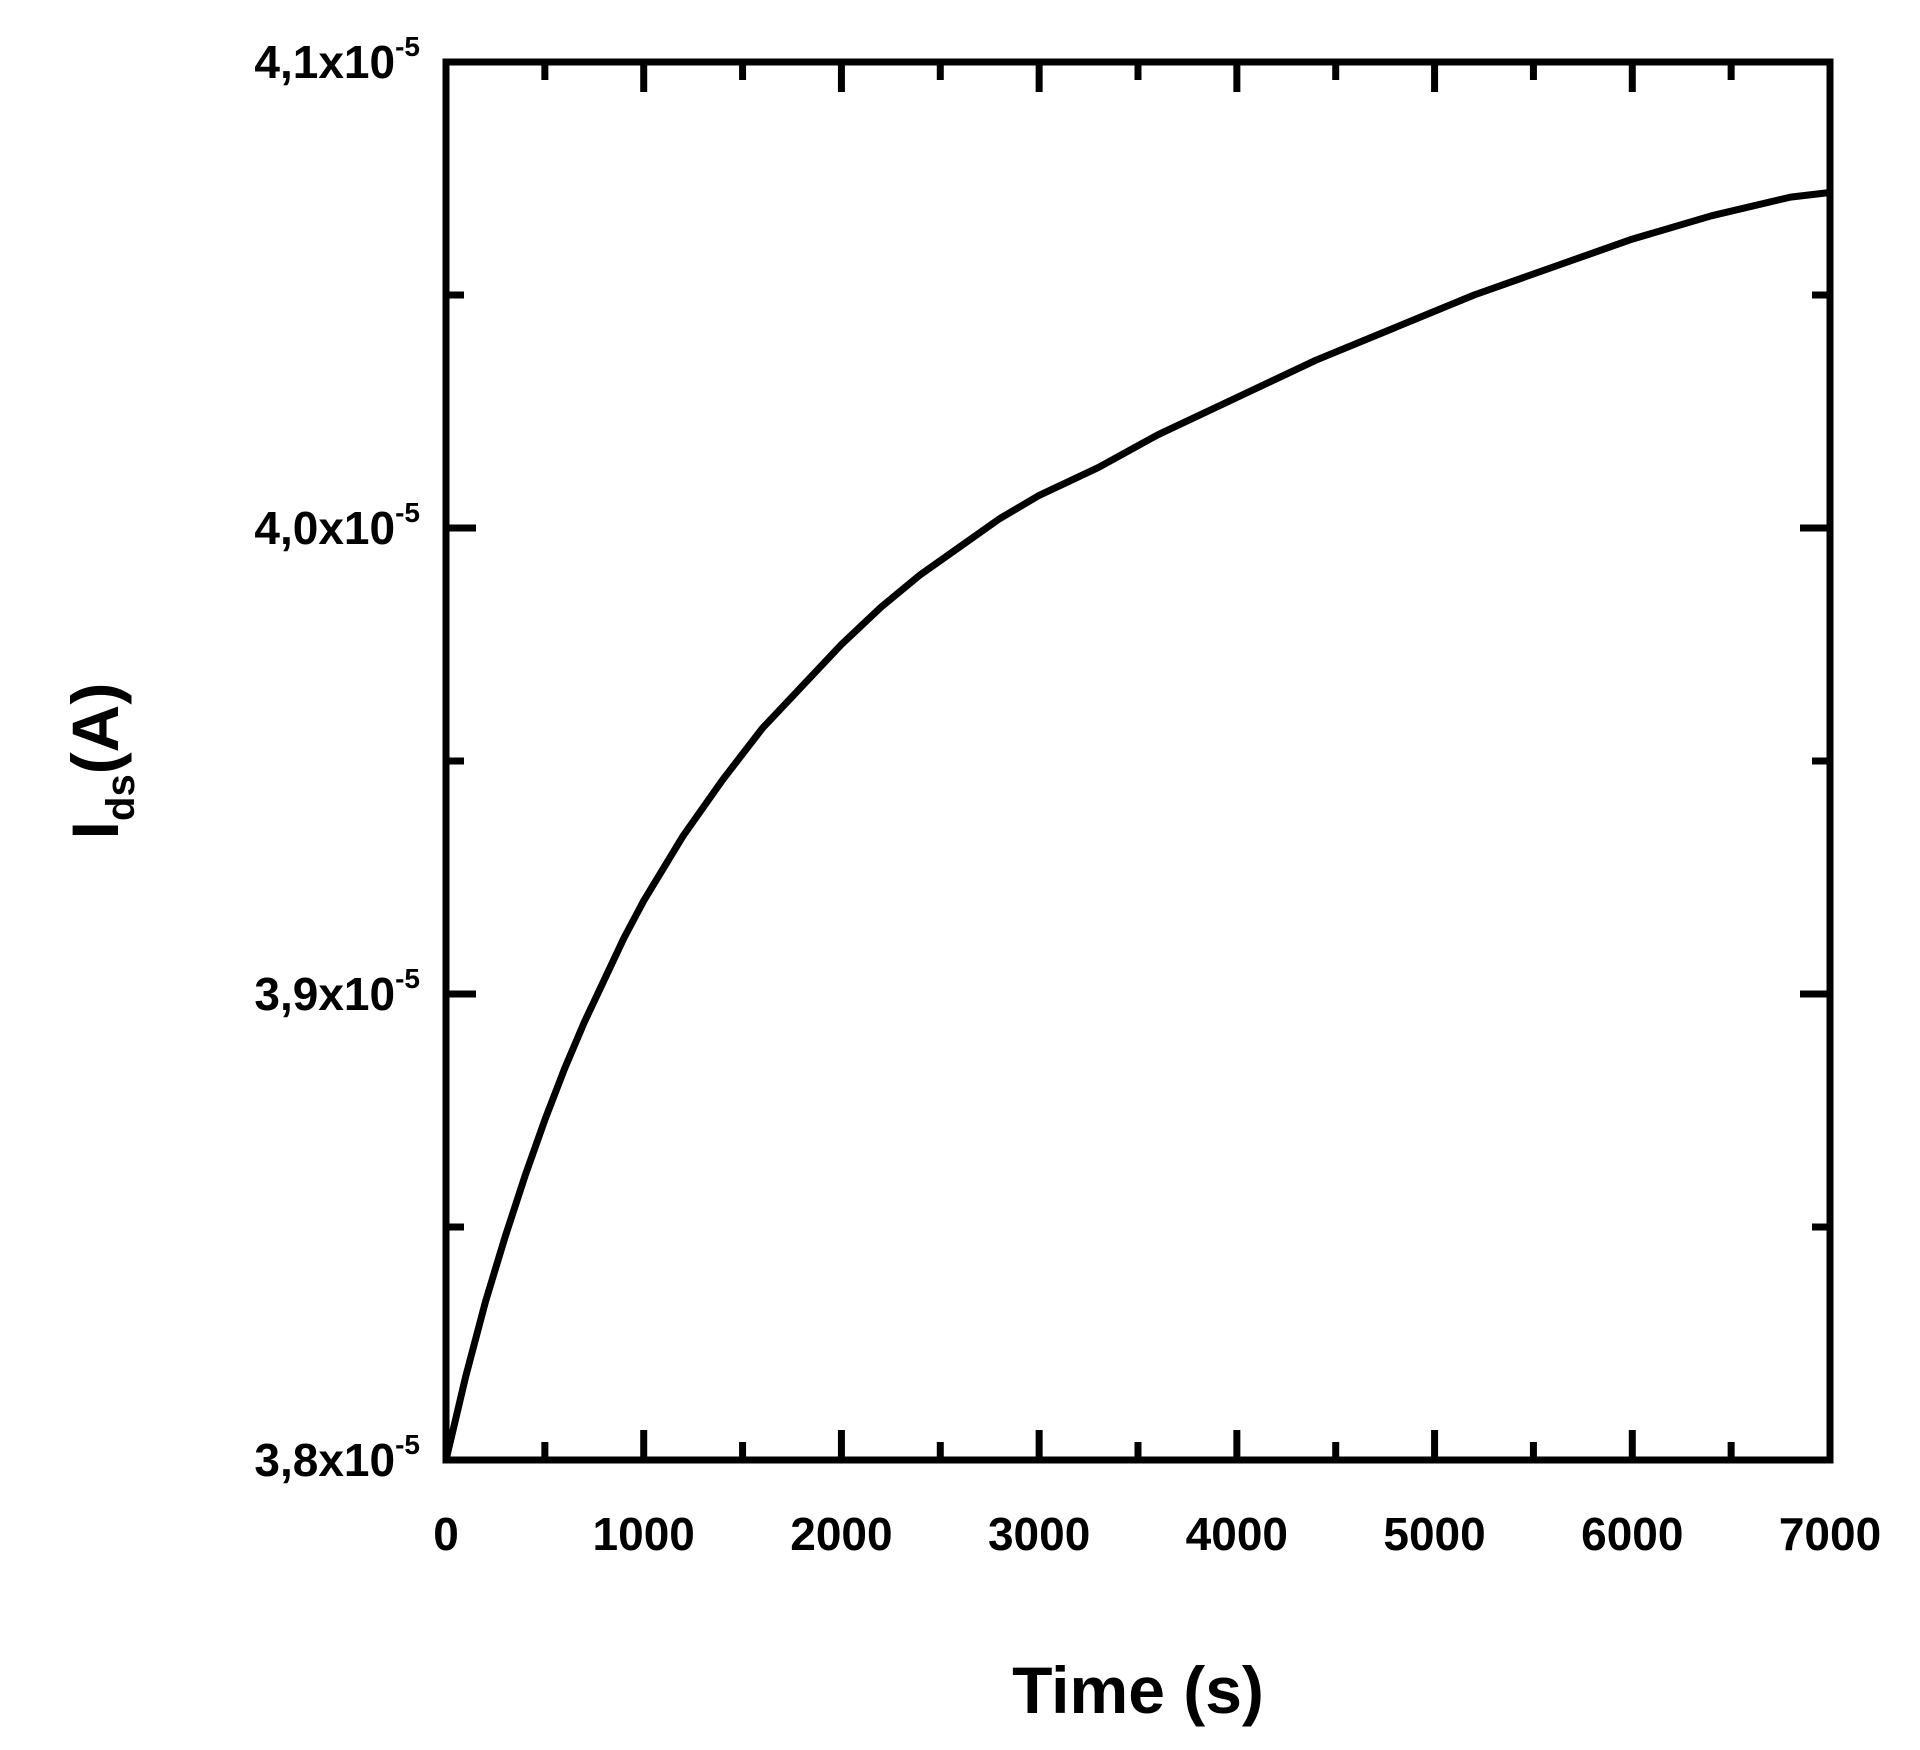 The width and height of the screenshot is (1920, 1750). What do you see at coordinates (337, 1457) in the screenshot?
I see `y-tick-label: 3,8x10⁻⁵` at bounding box center [337, 1457].